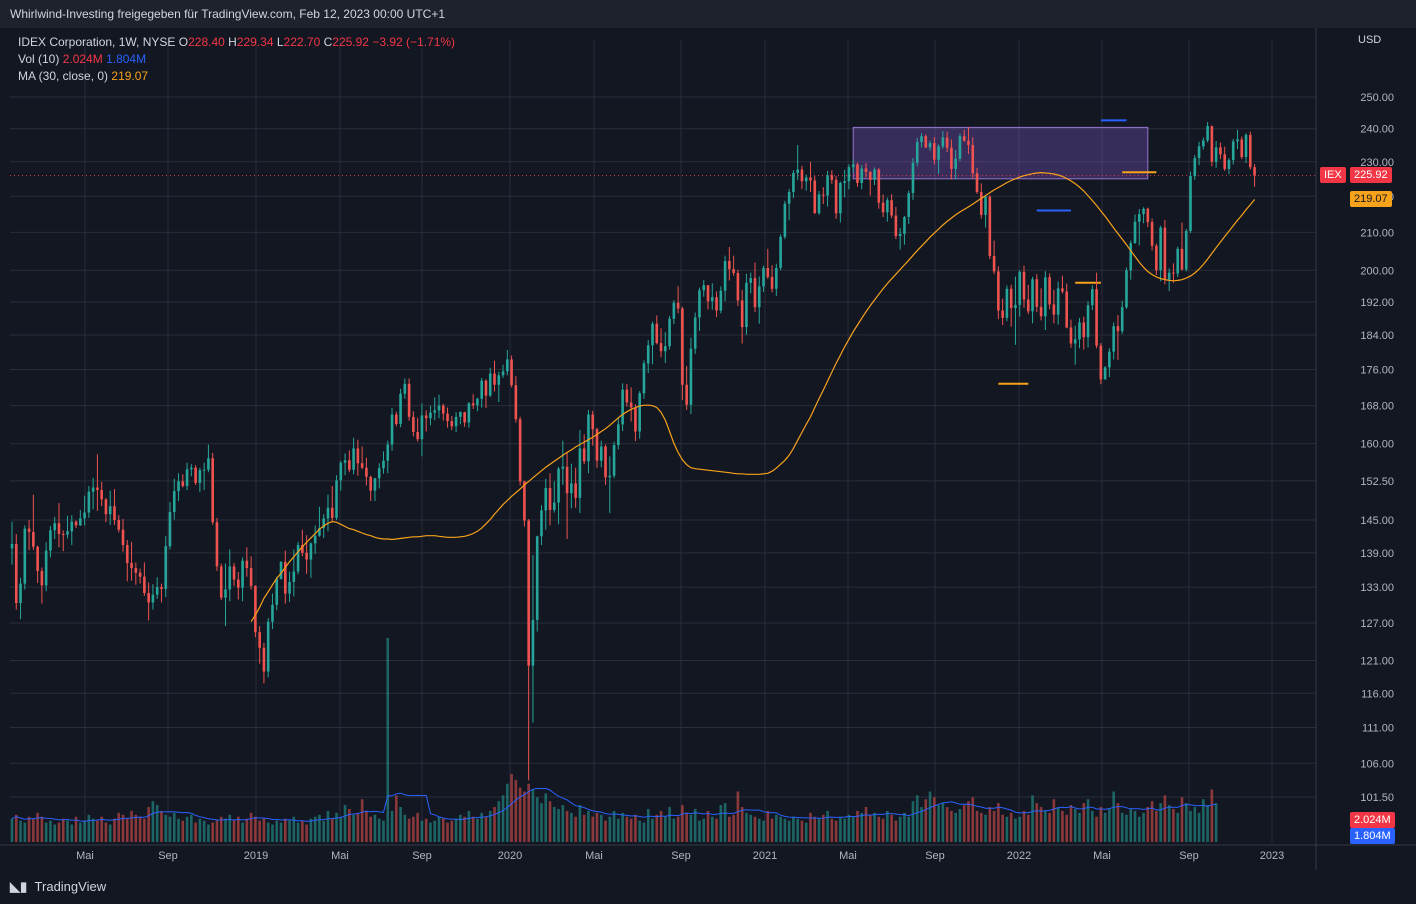  Describe the element at coordinates (183, 42) in the screenshot. I see `legend-open-label: O` at that location.